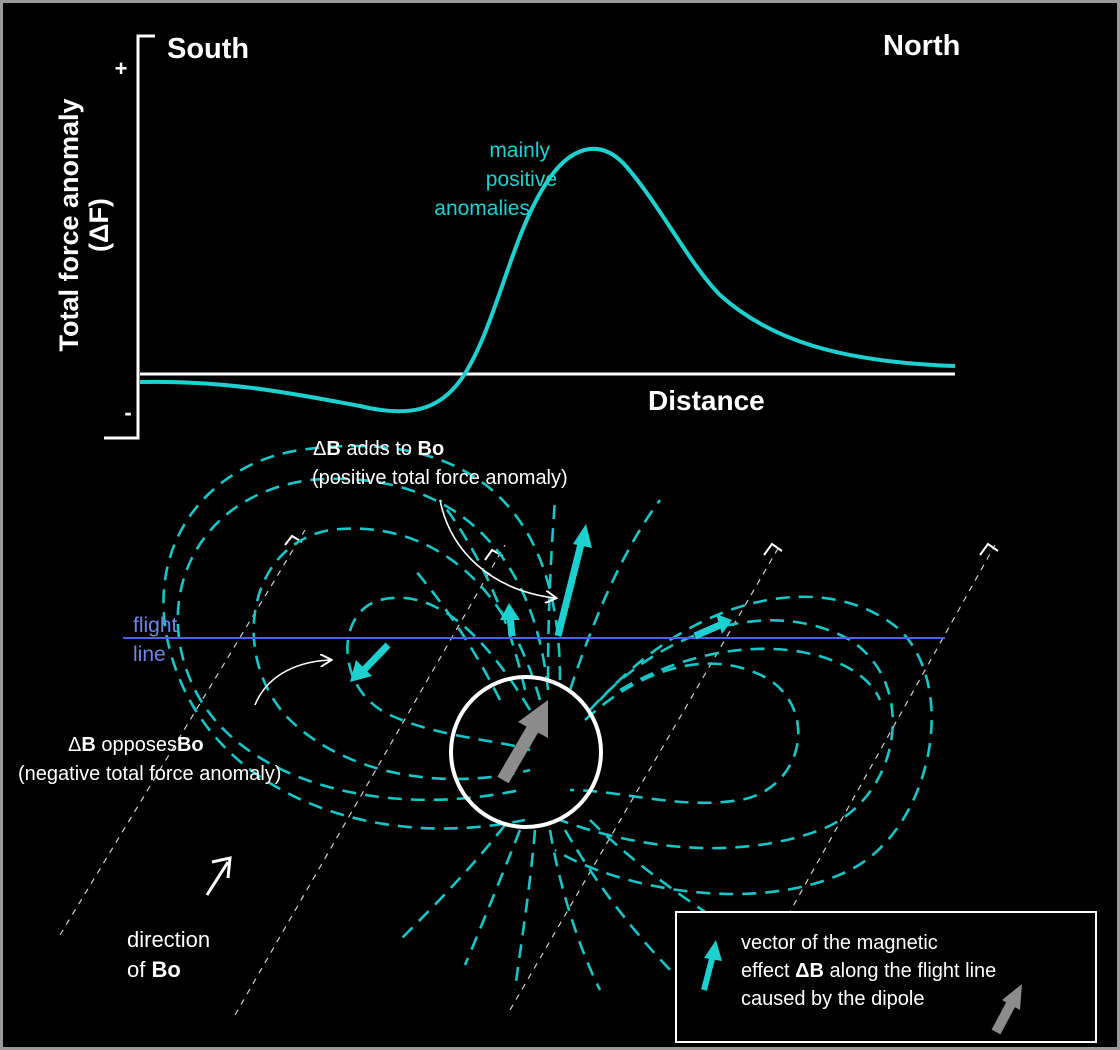 This screenshot has width=1120, height=1050. Describe the element at coordinates (69, 224) in the screenshot. I see `y-axis-title: Total force anomaly` at that location.